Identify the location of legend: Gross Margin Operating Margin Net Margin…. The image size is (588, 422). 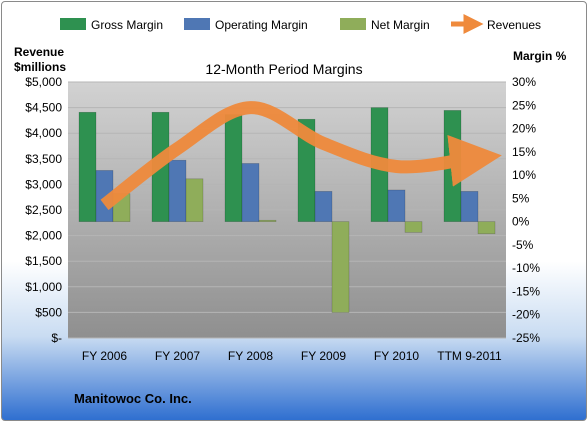
(300, 24).